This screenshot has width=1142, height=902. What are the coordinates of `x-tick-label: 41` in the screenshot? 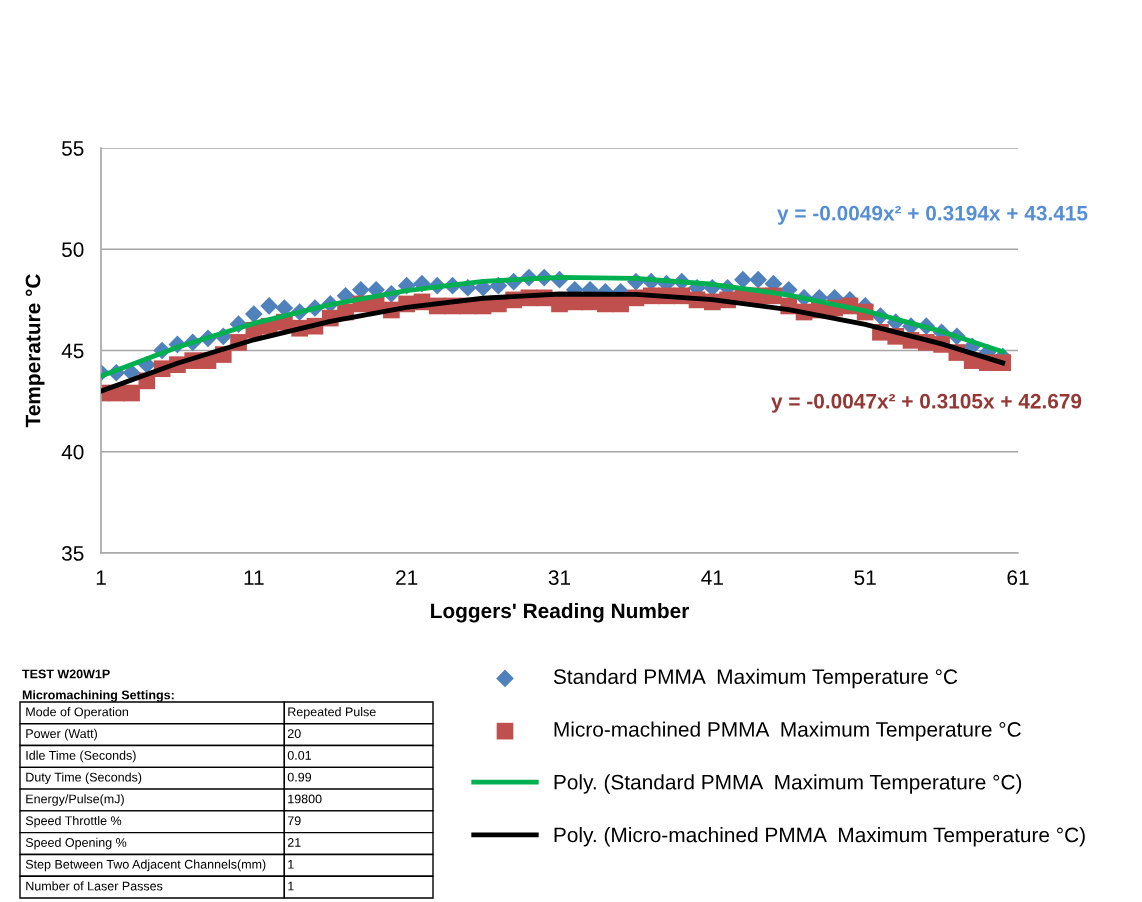 It's located at (712, 577).